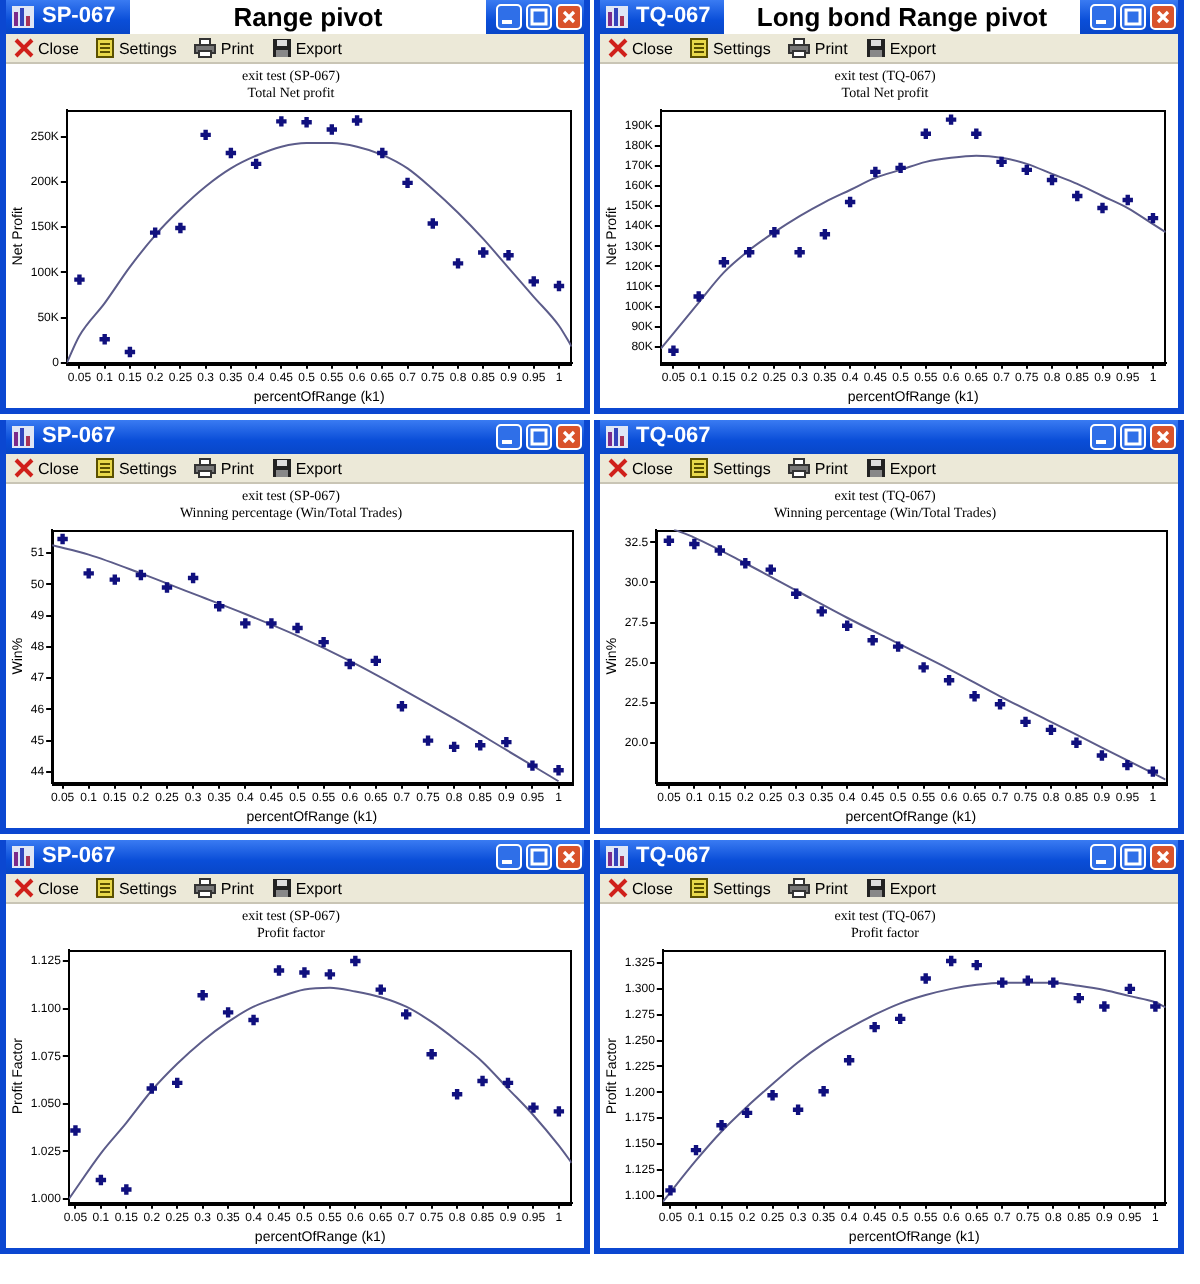 The height and width of the screenshot is (1284, 1200). I want to click on text: Range pivot, so click(308, 17).